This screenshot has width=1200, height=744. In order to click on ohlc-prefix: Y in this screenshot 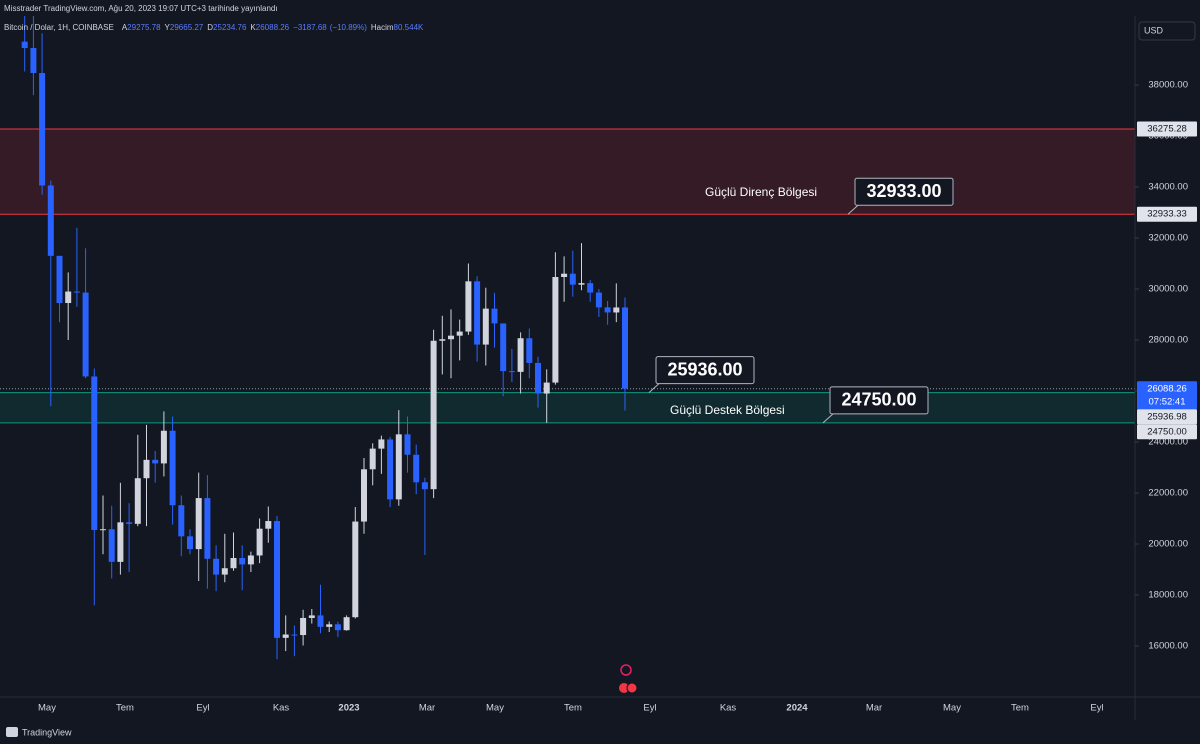, I will do `click(168, 27)`.